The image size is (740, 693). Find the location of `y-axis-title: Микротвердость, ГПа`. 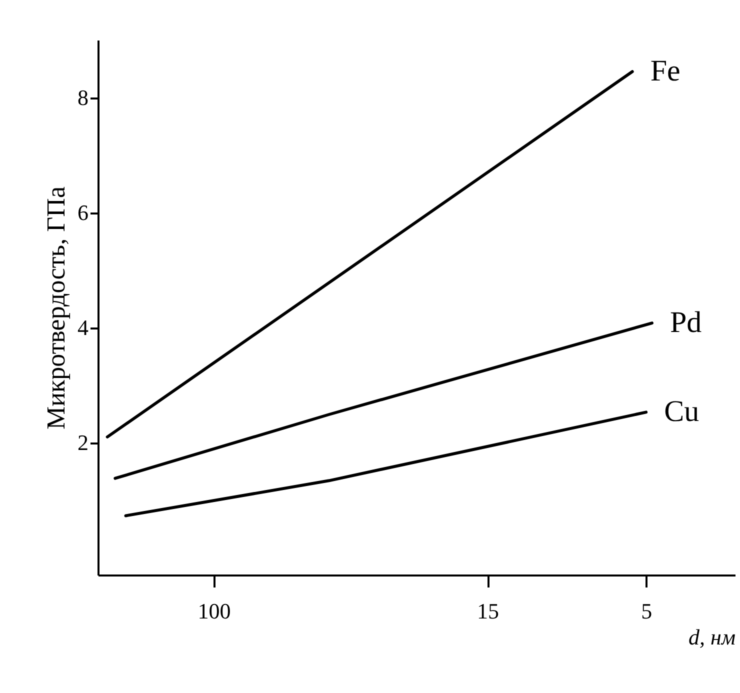

y-axis-title: Микротвердость, ГПа is located at coordinates (56, 308).